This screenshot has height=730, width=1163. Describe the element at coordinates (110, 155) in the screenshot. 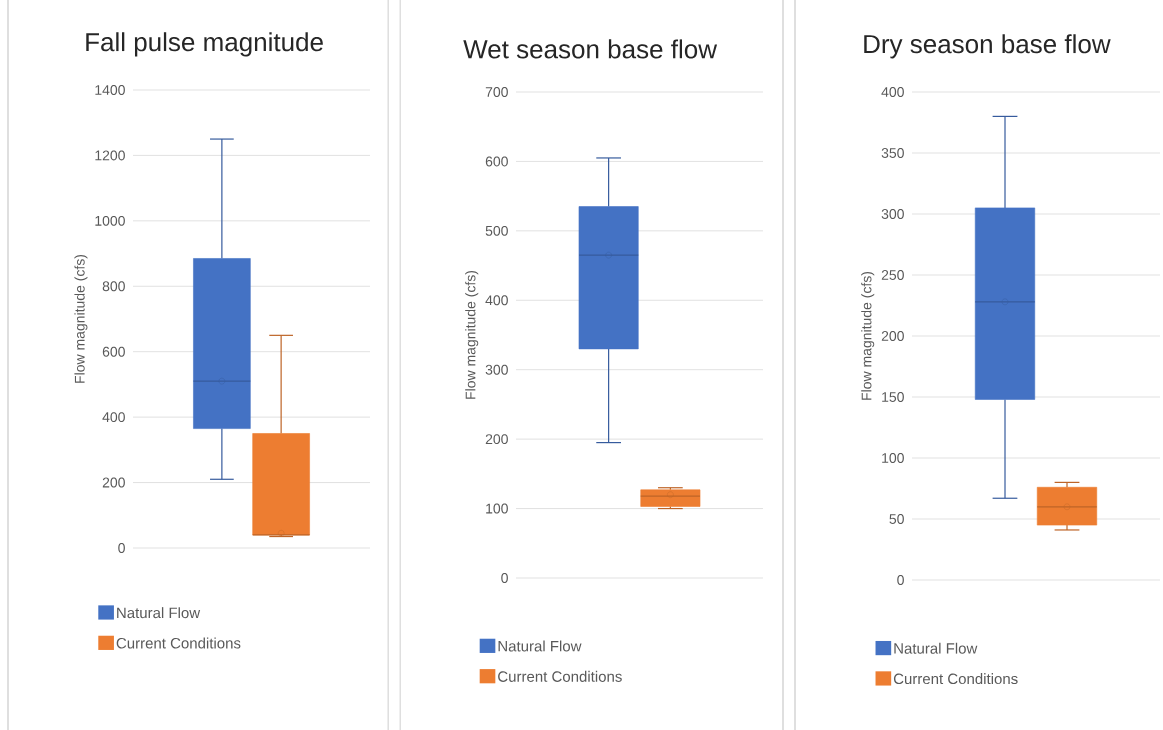

I see `y-tick-label: 1200` at that location.